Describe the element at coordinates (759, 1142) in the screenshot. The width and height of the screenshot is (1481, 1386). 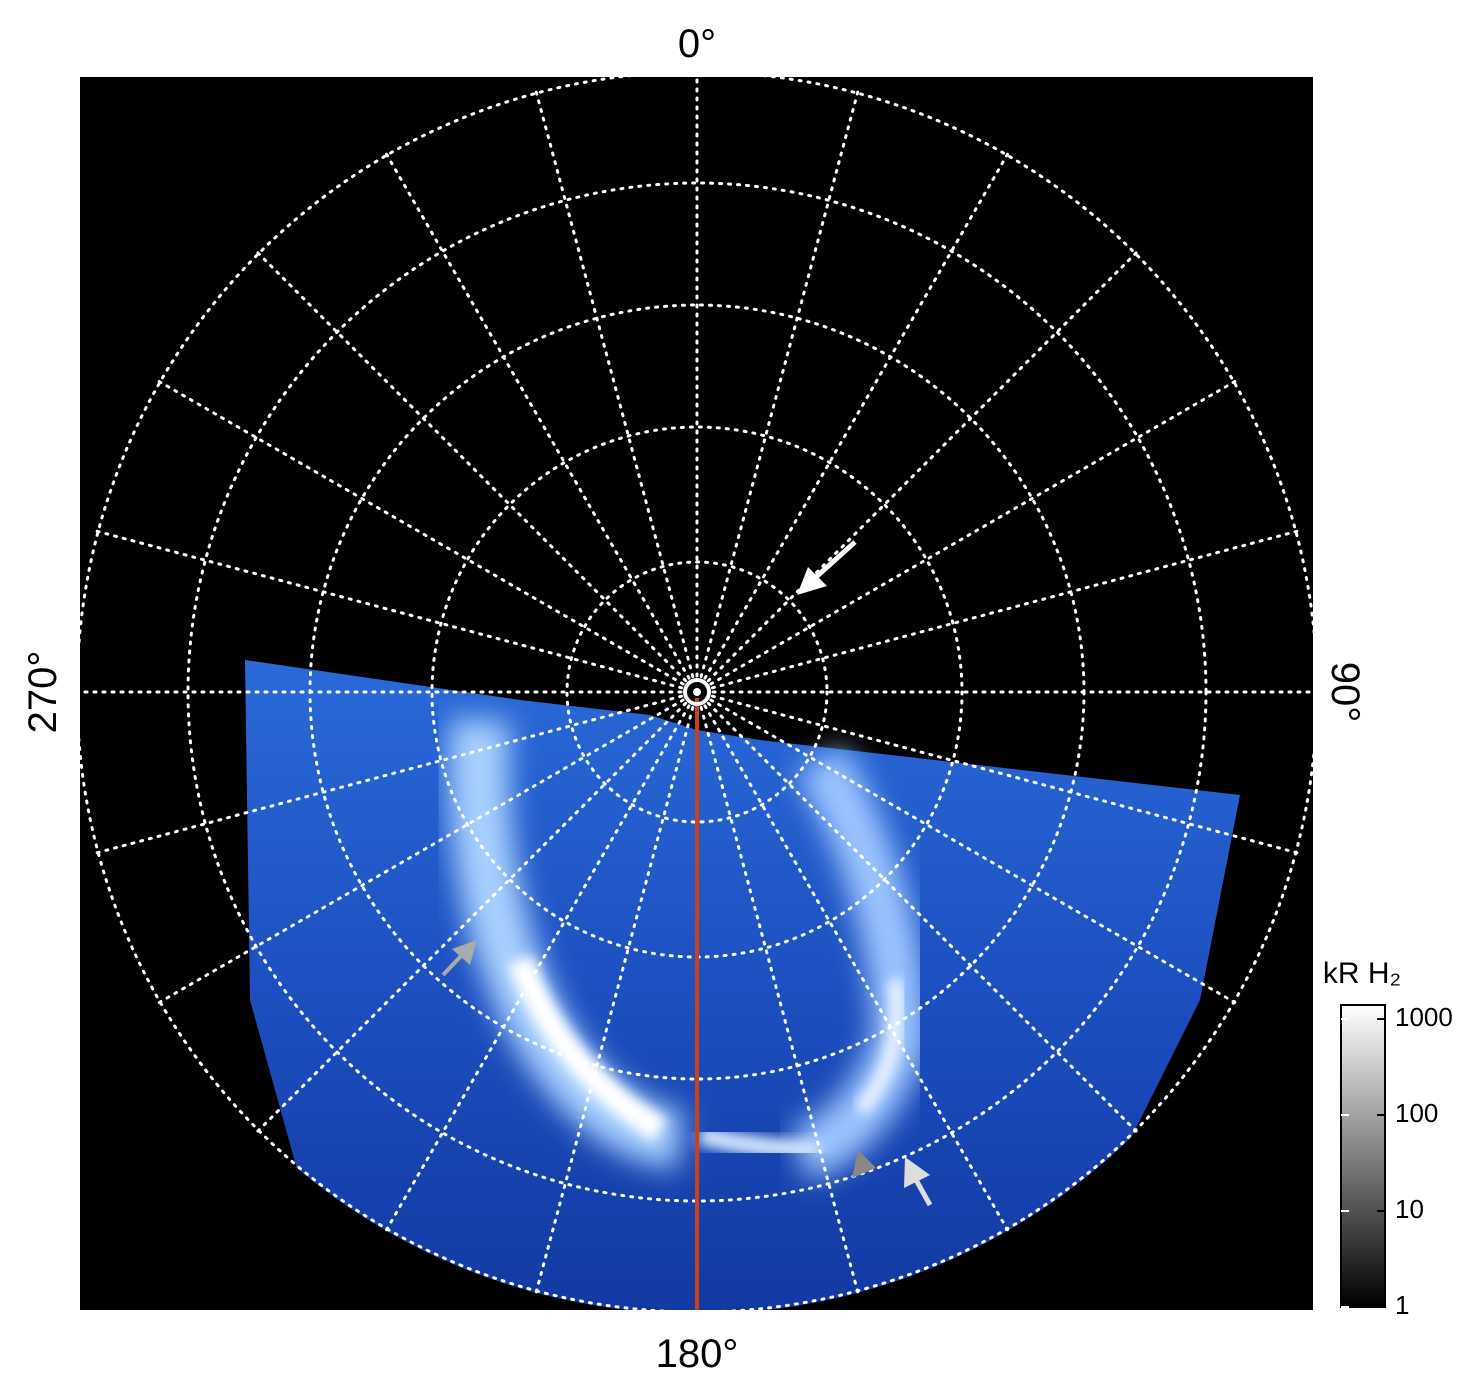
I see `aurora-spot` at that location.